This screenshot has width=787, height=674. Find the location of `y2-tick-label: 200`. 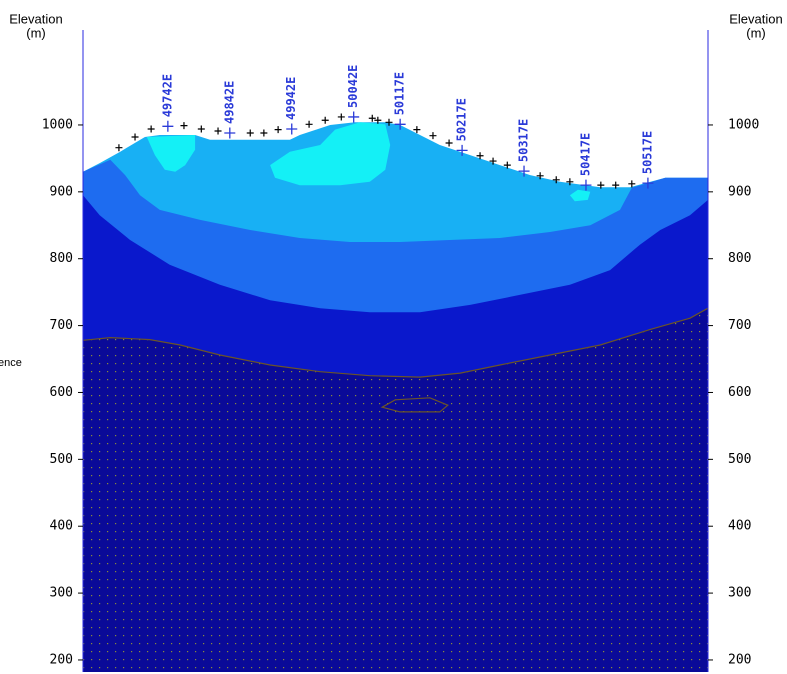

y2-tick-label: 200 is located at coordinates (739, 659).